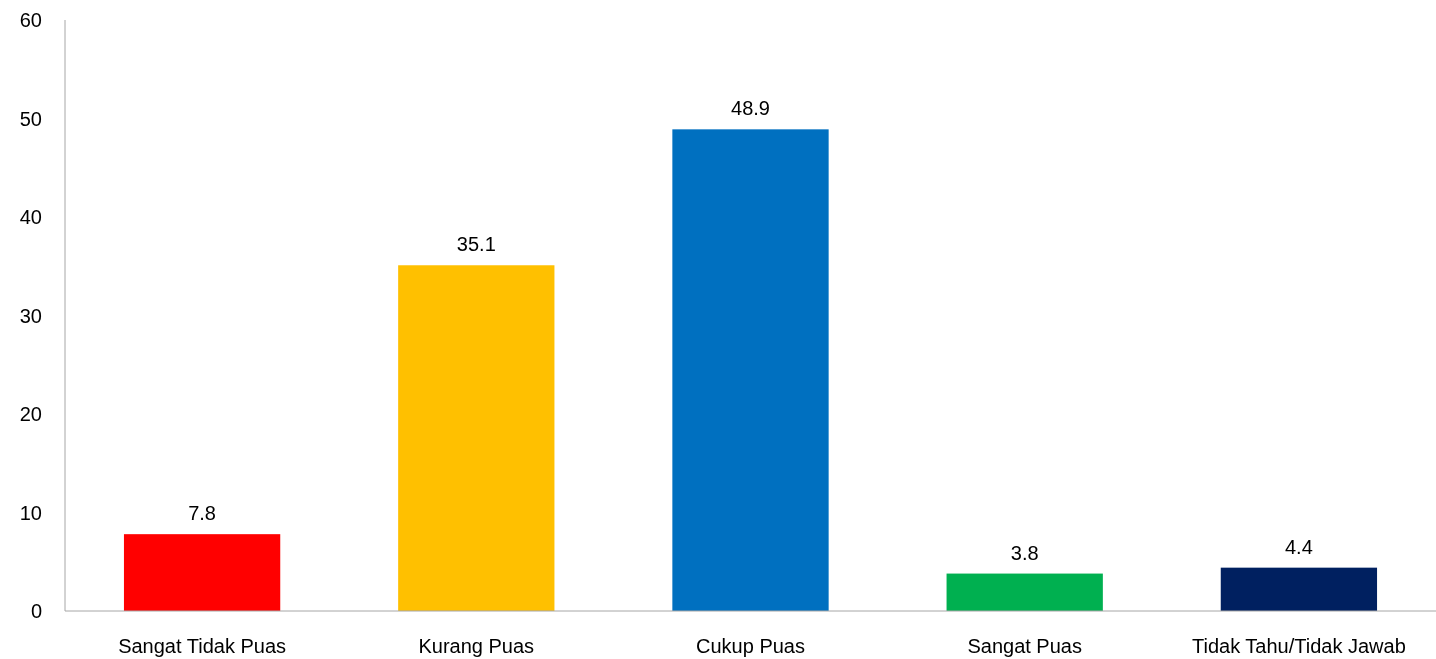  I want to click on x-tick-label: Kurang Puas, so click(476, 646).